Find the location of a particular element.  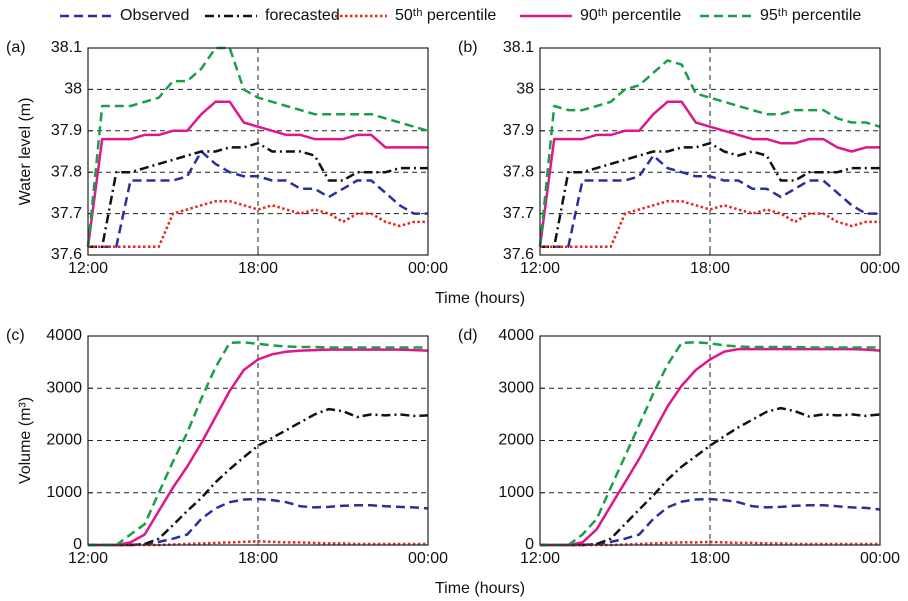

panel-label: (b) is located at coordinates (468, 47).